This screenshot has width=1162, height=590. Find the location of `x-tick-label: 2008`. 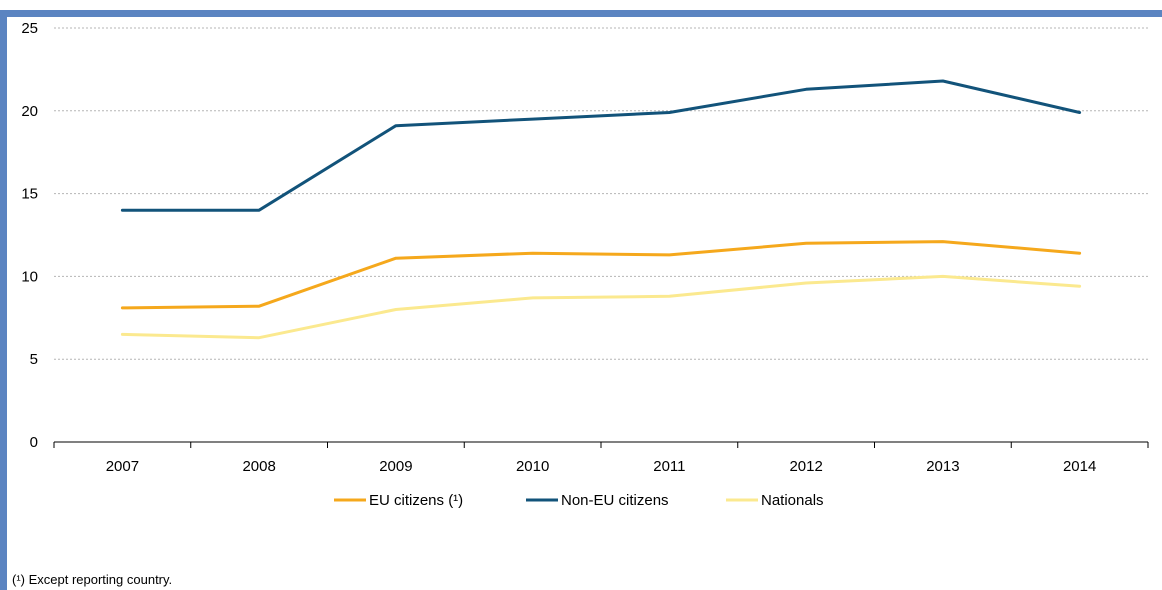

x-tick-label: 2008 is located at coordinates (258, 466).